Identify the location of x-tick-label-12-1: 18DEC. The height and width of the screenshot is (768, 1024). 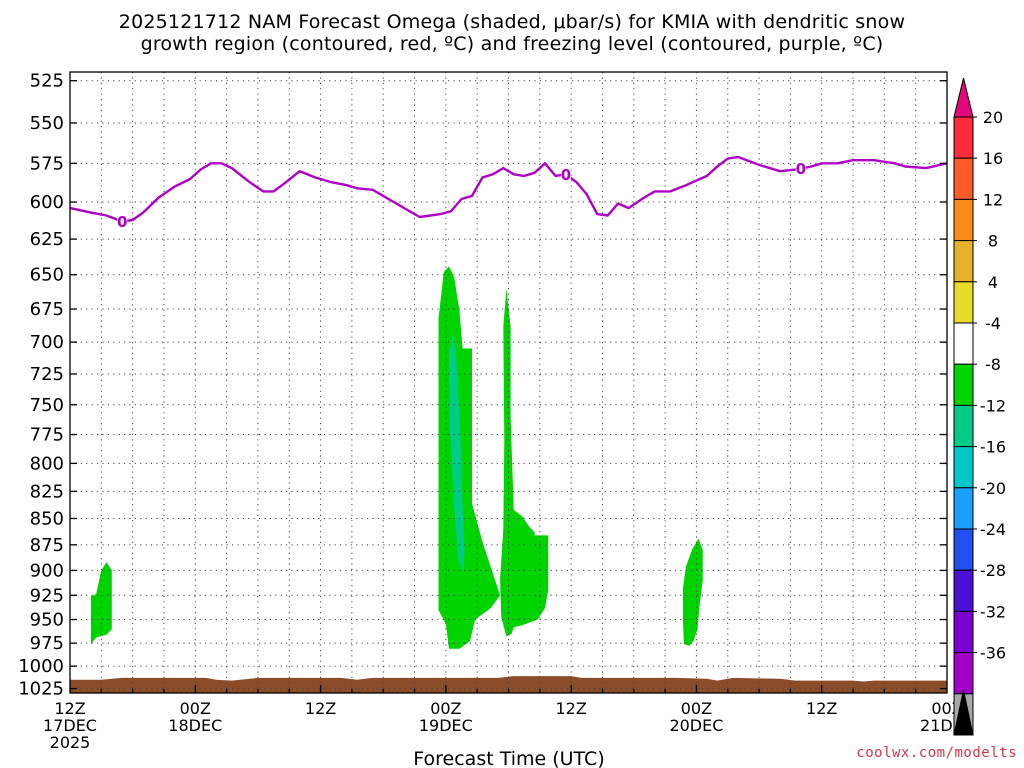
(195, 725).